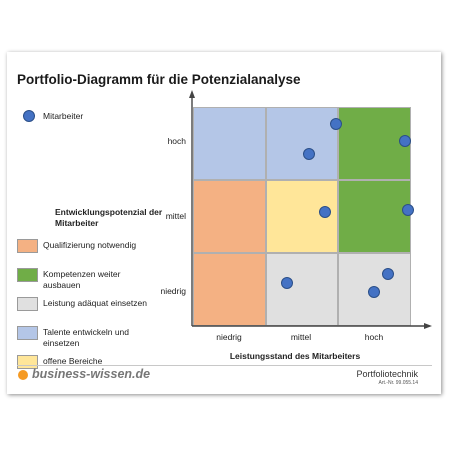 This screenshot has height=450, width=450. I want to click on y-tick-mittel: mittel, so click(175, 216).